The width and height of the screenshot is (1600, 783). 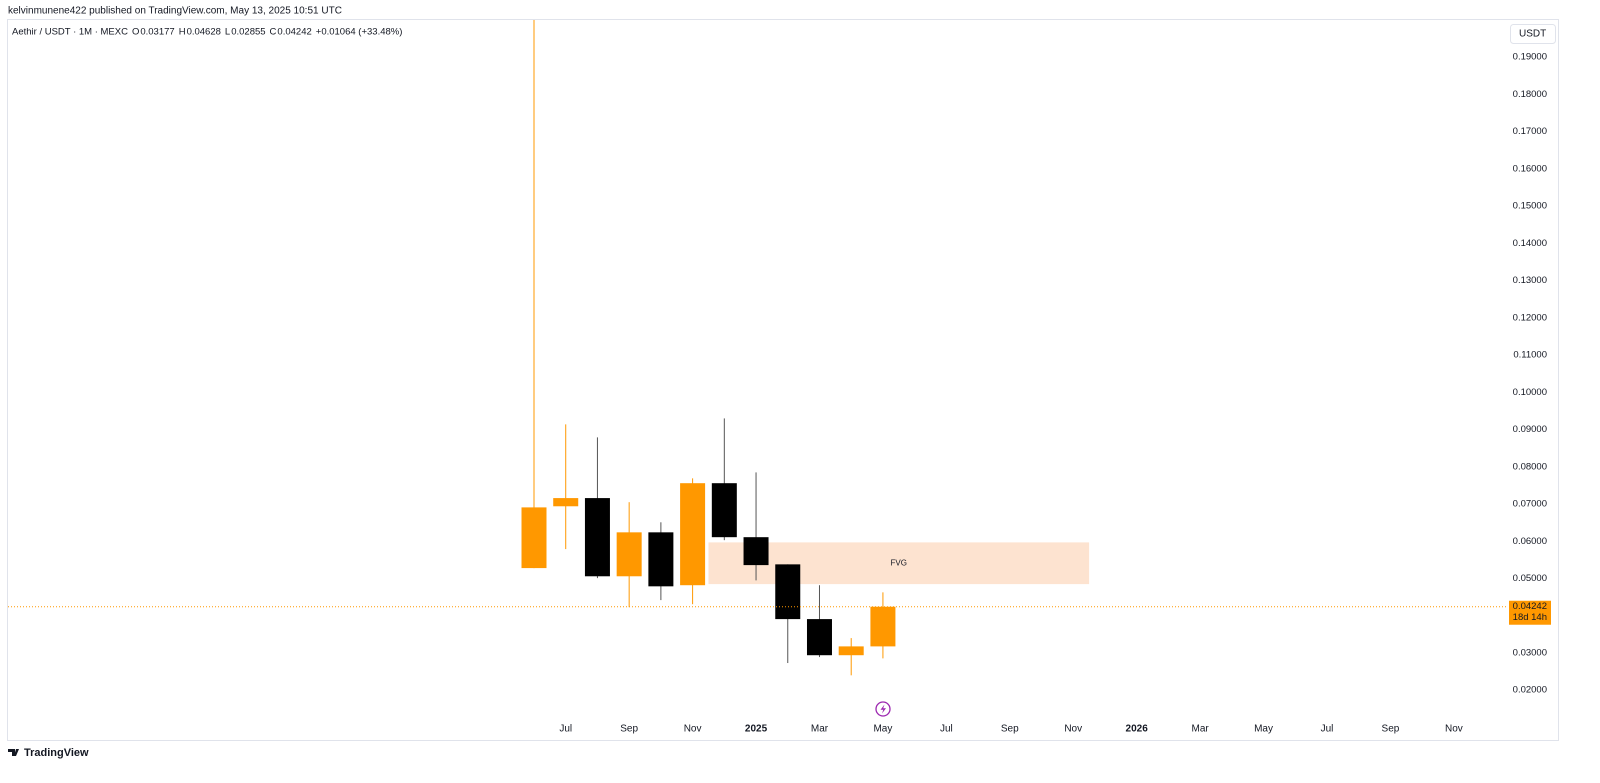 What do you see at coordinates (1530, 57) in the screenshot?
I see `y-tick-label: 0.19000` at bounding box center [1530, 57].